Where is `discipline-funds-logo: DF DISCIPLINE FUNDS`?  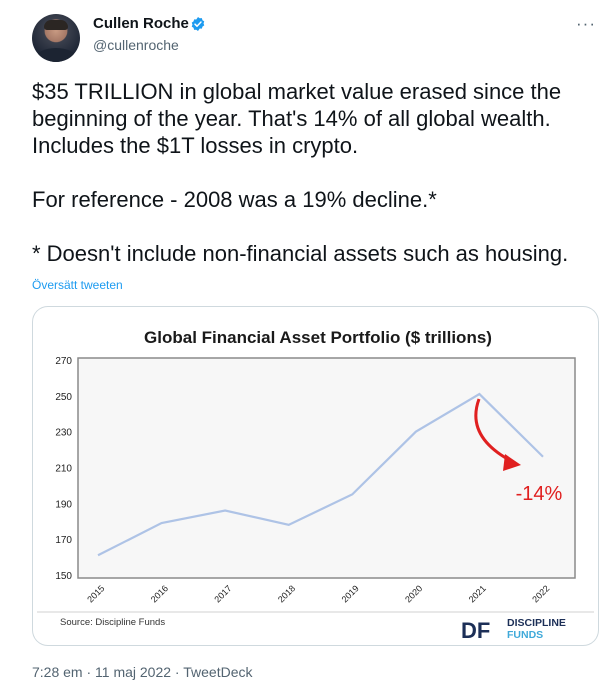 discipline-funds-logo: DF DISCIPLINE FUNDS is located at coordinates (513, 630).